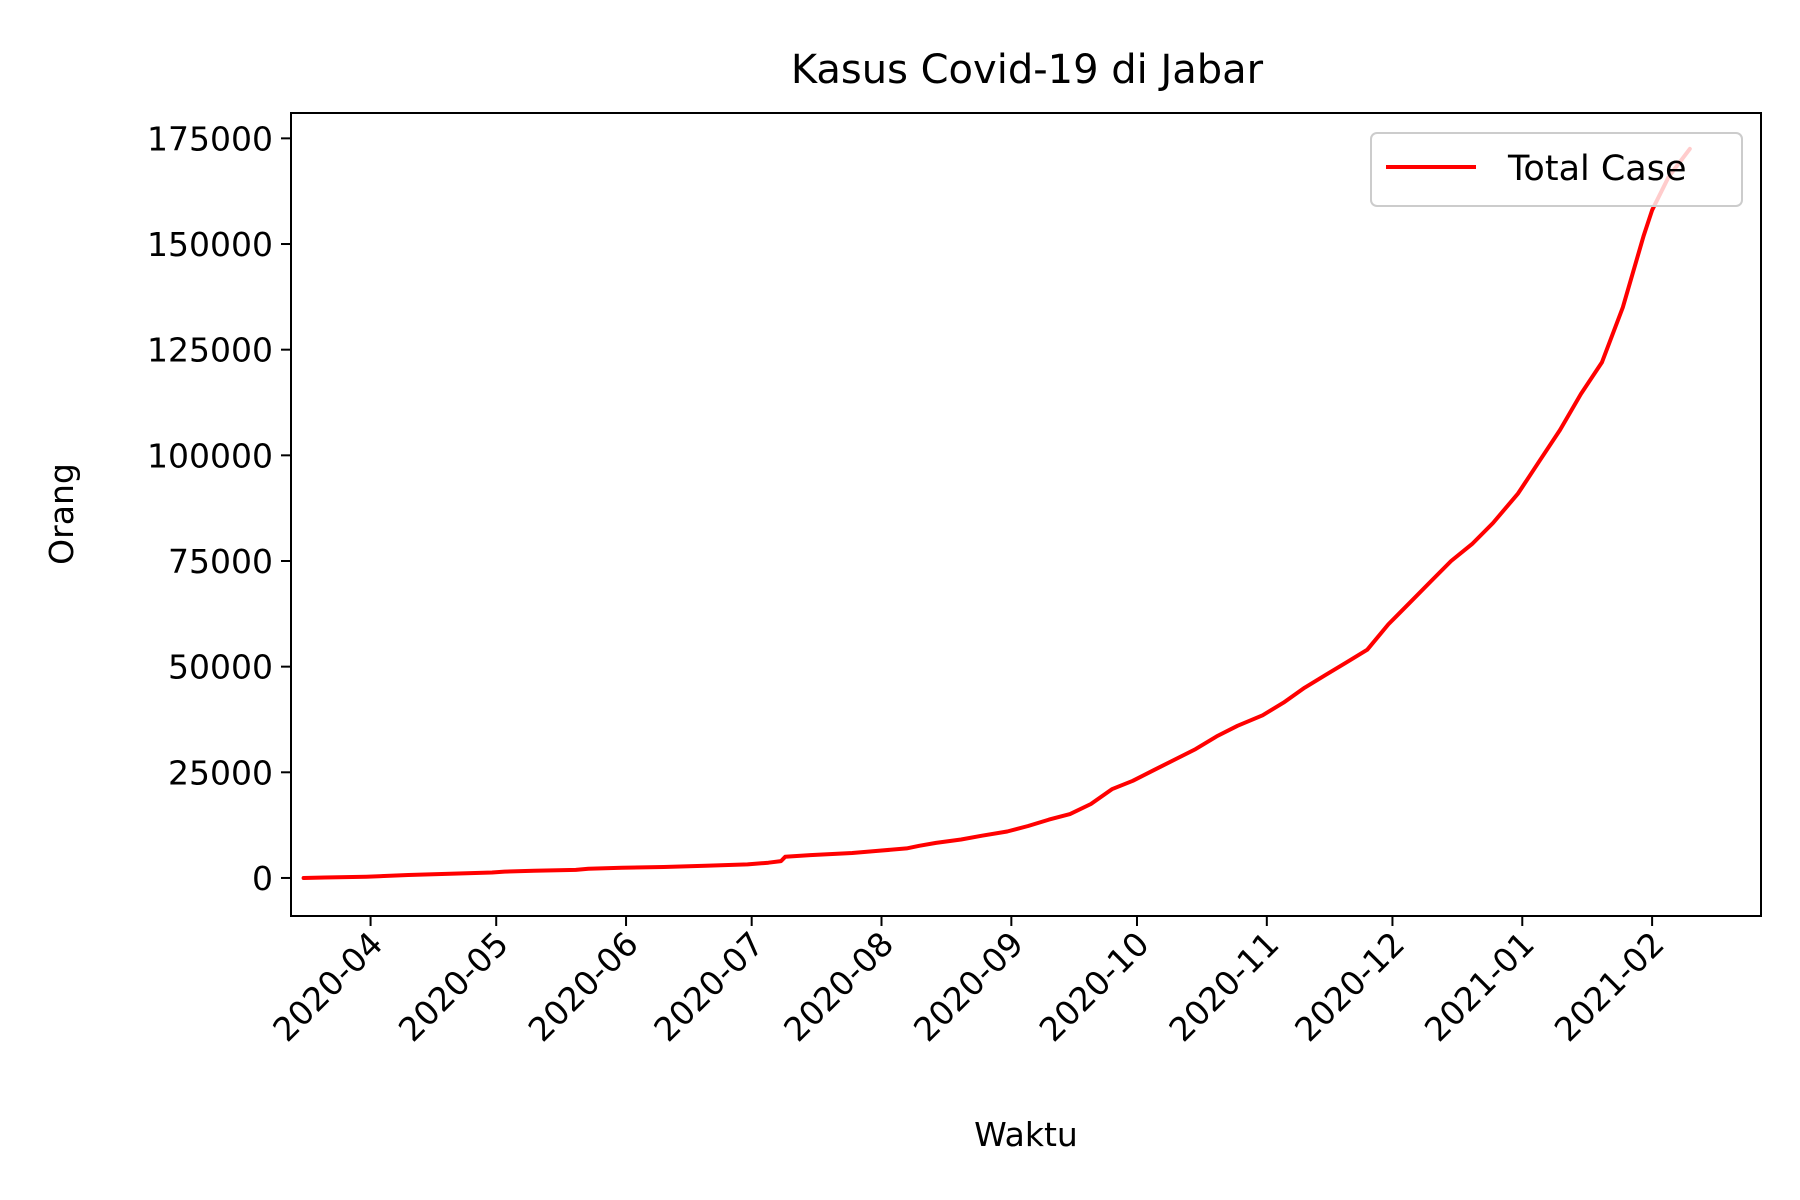 This screenshot has height=1200, width=1800. What do you see at coordinates (1597, 169) in the screenshot?
I see `legend-label-total-case: Total Case` at bounding box center [1597, 169].